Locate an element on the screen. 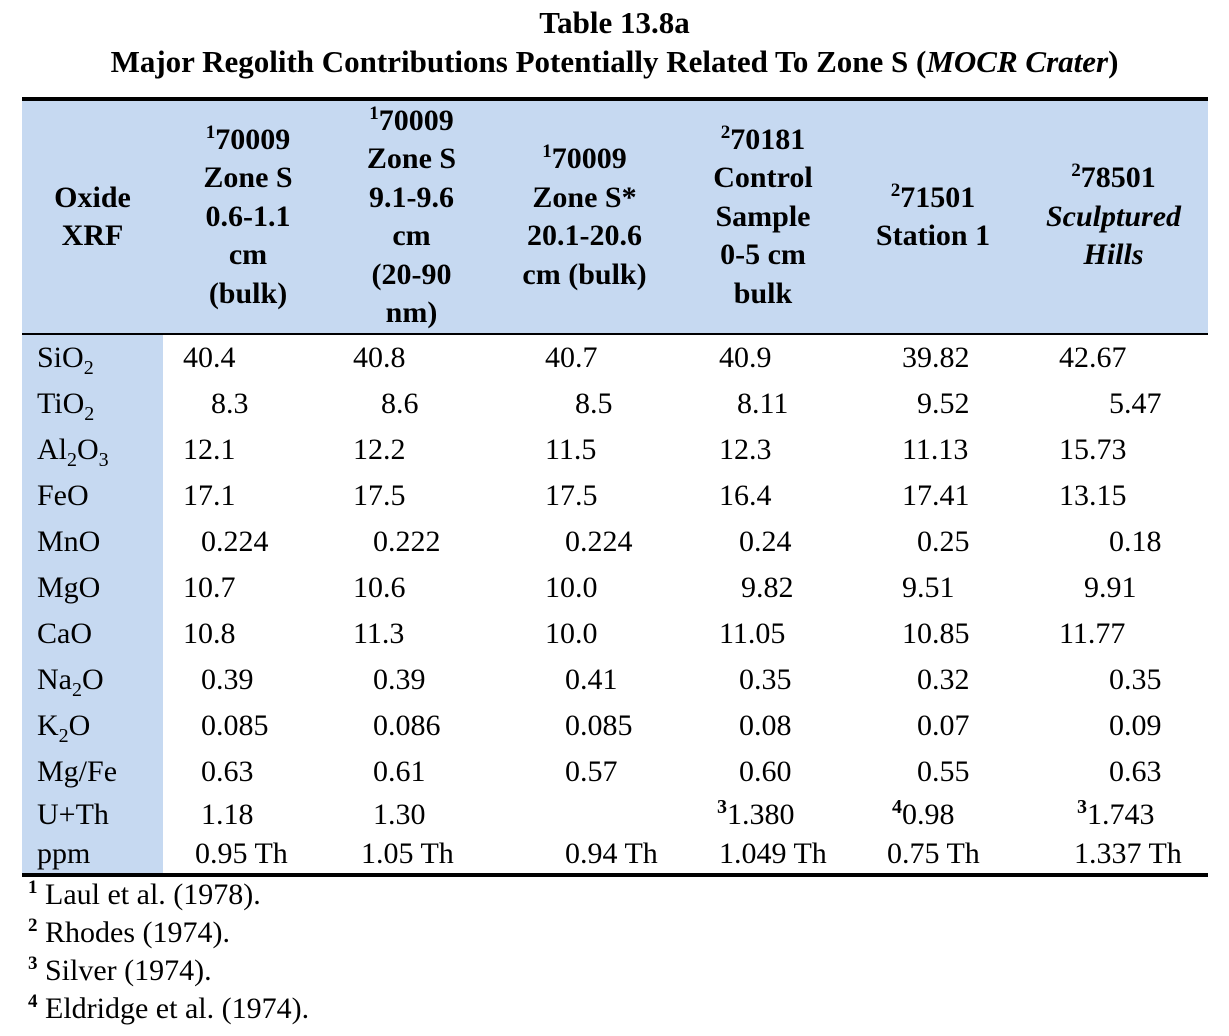 This screenshot has height=1036, width=1229. oxide-cell: CaO is located at coordinates (92, 634).